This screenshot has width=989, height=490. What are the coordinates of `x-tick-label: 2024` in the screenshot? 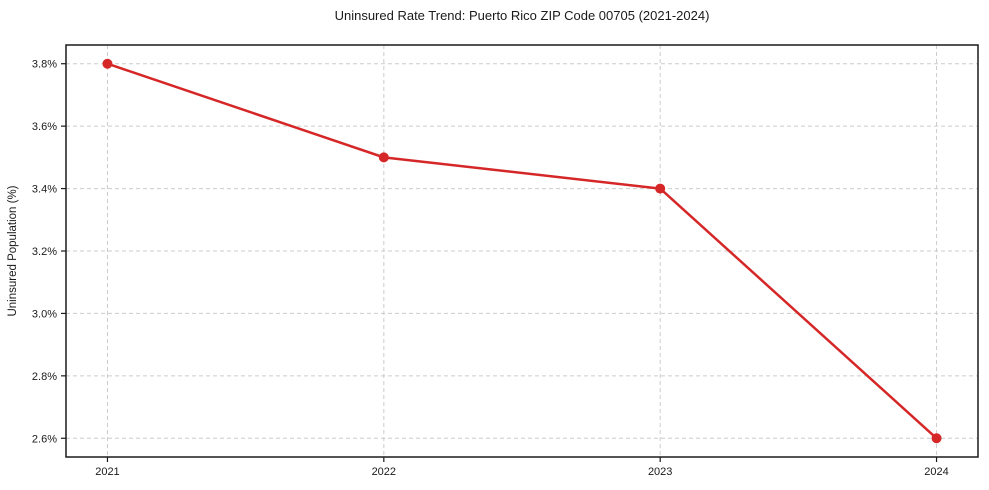 It's located at (936, 472).